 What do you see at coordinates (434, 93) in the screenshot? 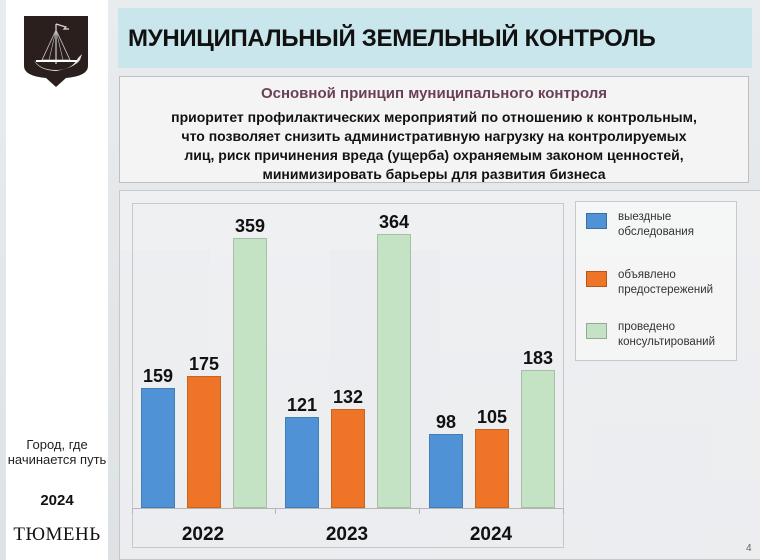
I see `principle-heading: Основной принцип муниципального контроля` at bounding box center [434, 93].